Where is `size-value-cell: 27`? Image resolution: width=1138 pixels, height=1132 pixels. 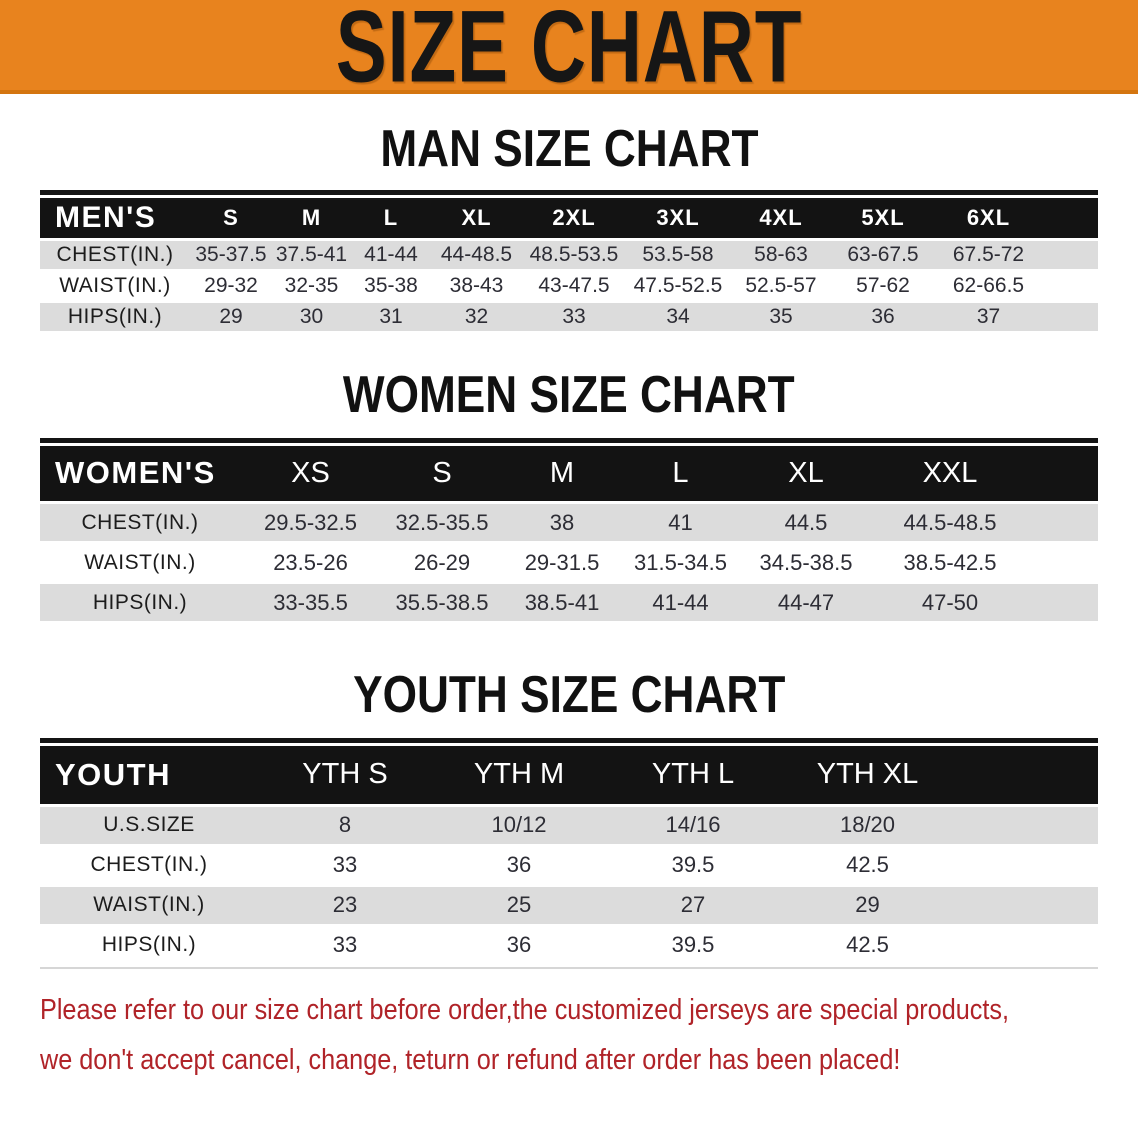 size-value-cell: 27 is located at coordinates (693, 906).